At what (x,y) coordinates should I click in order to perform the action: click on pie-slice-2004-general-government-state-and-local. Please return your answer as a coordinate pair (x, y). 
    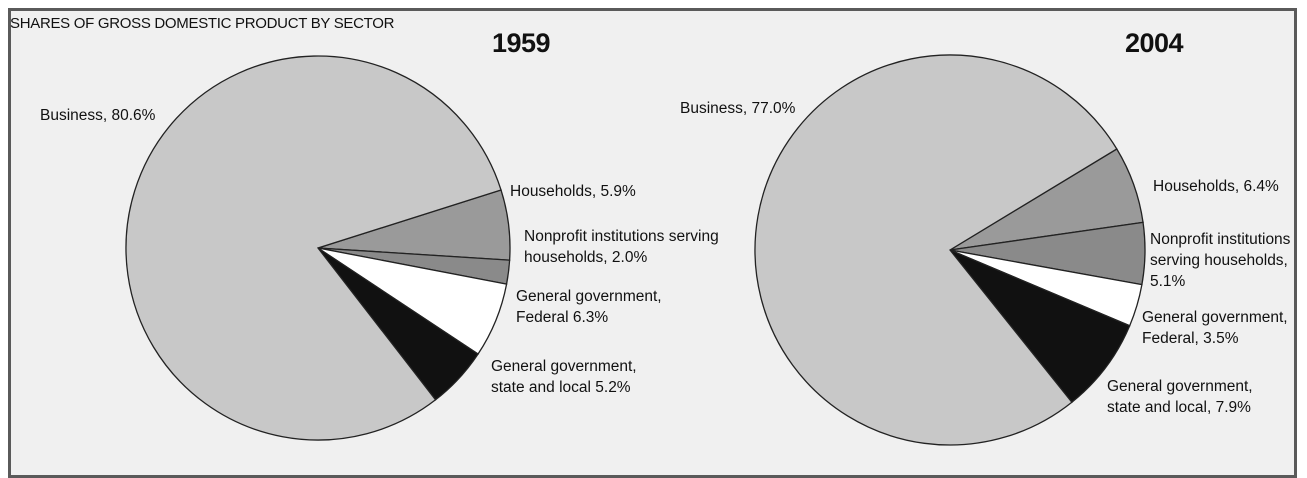
    Looking at the image, I should click on (1040, 326).